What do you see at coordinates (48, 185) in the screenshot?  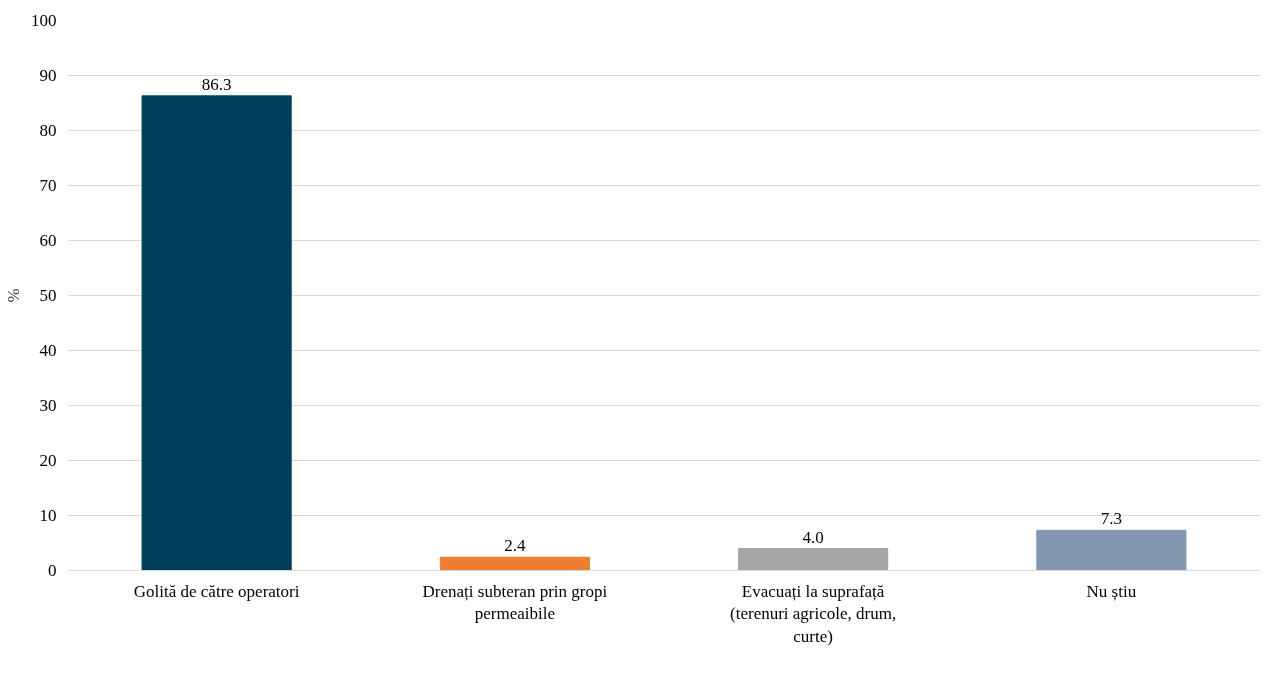 I see `y-tick-label: 70` at bounding box center [48, 185].